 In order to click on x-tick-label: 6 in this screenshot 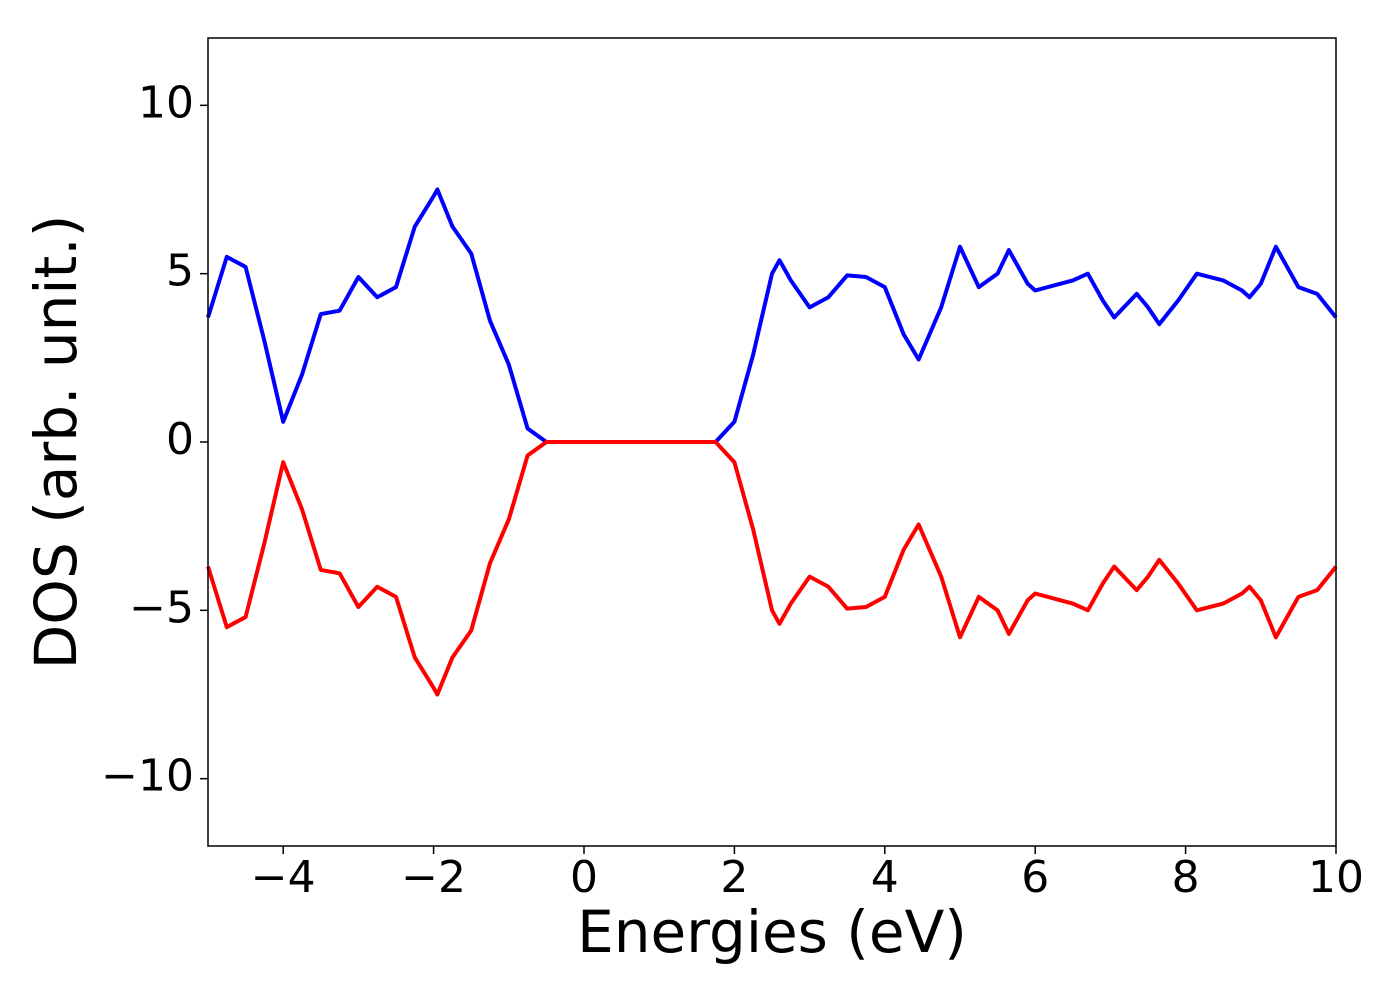, I will do `click(1035, 877)`.